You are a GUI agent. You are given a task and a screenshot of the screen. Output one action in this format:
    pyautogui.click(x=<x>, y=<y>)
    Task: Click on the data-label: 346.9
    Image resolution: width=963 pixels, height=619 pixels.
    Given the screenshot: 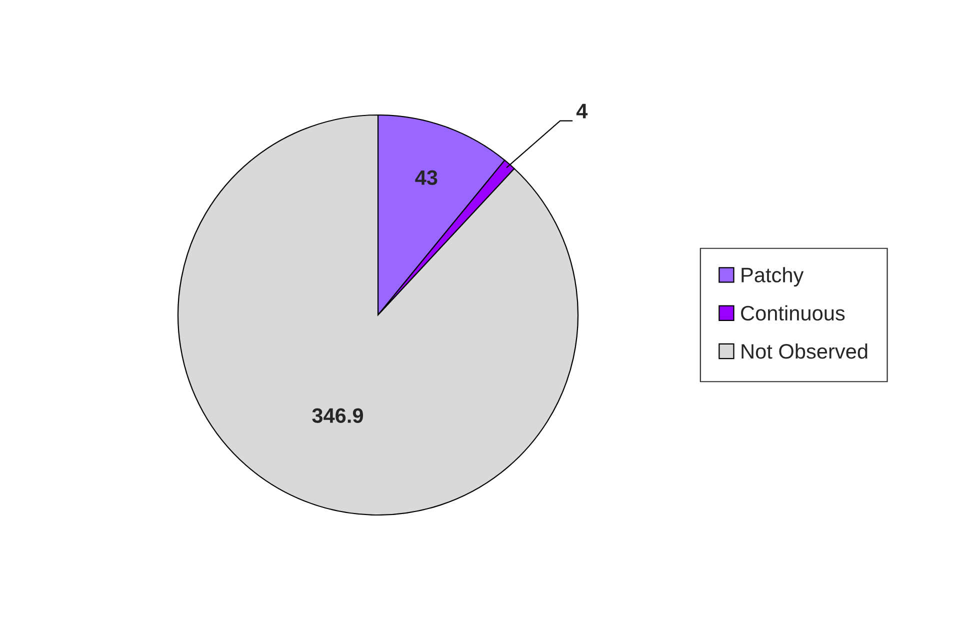 What is the action you would take?
    pyautogui.click(x=338, y=415)
    